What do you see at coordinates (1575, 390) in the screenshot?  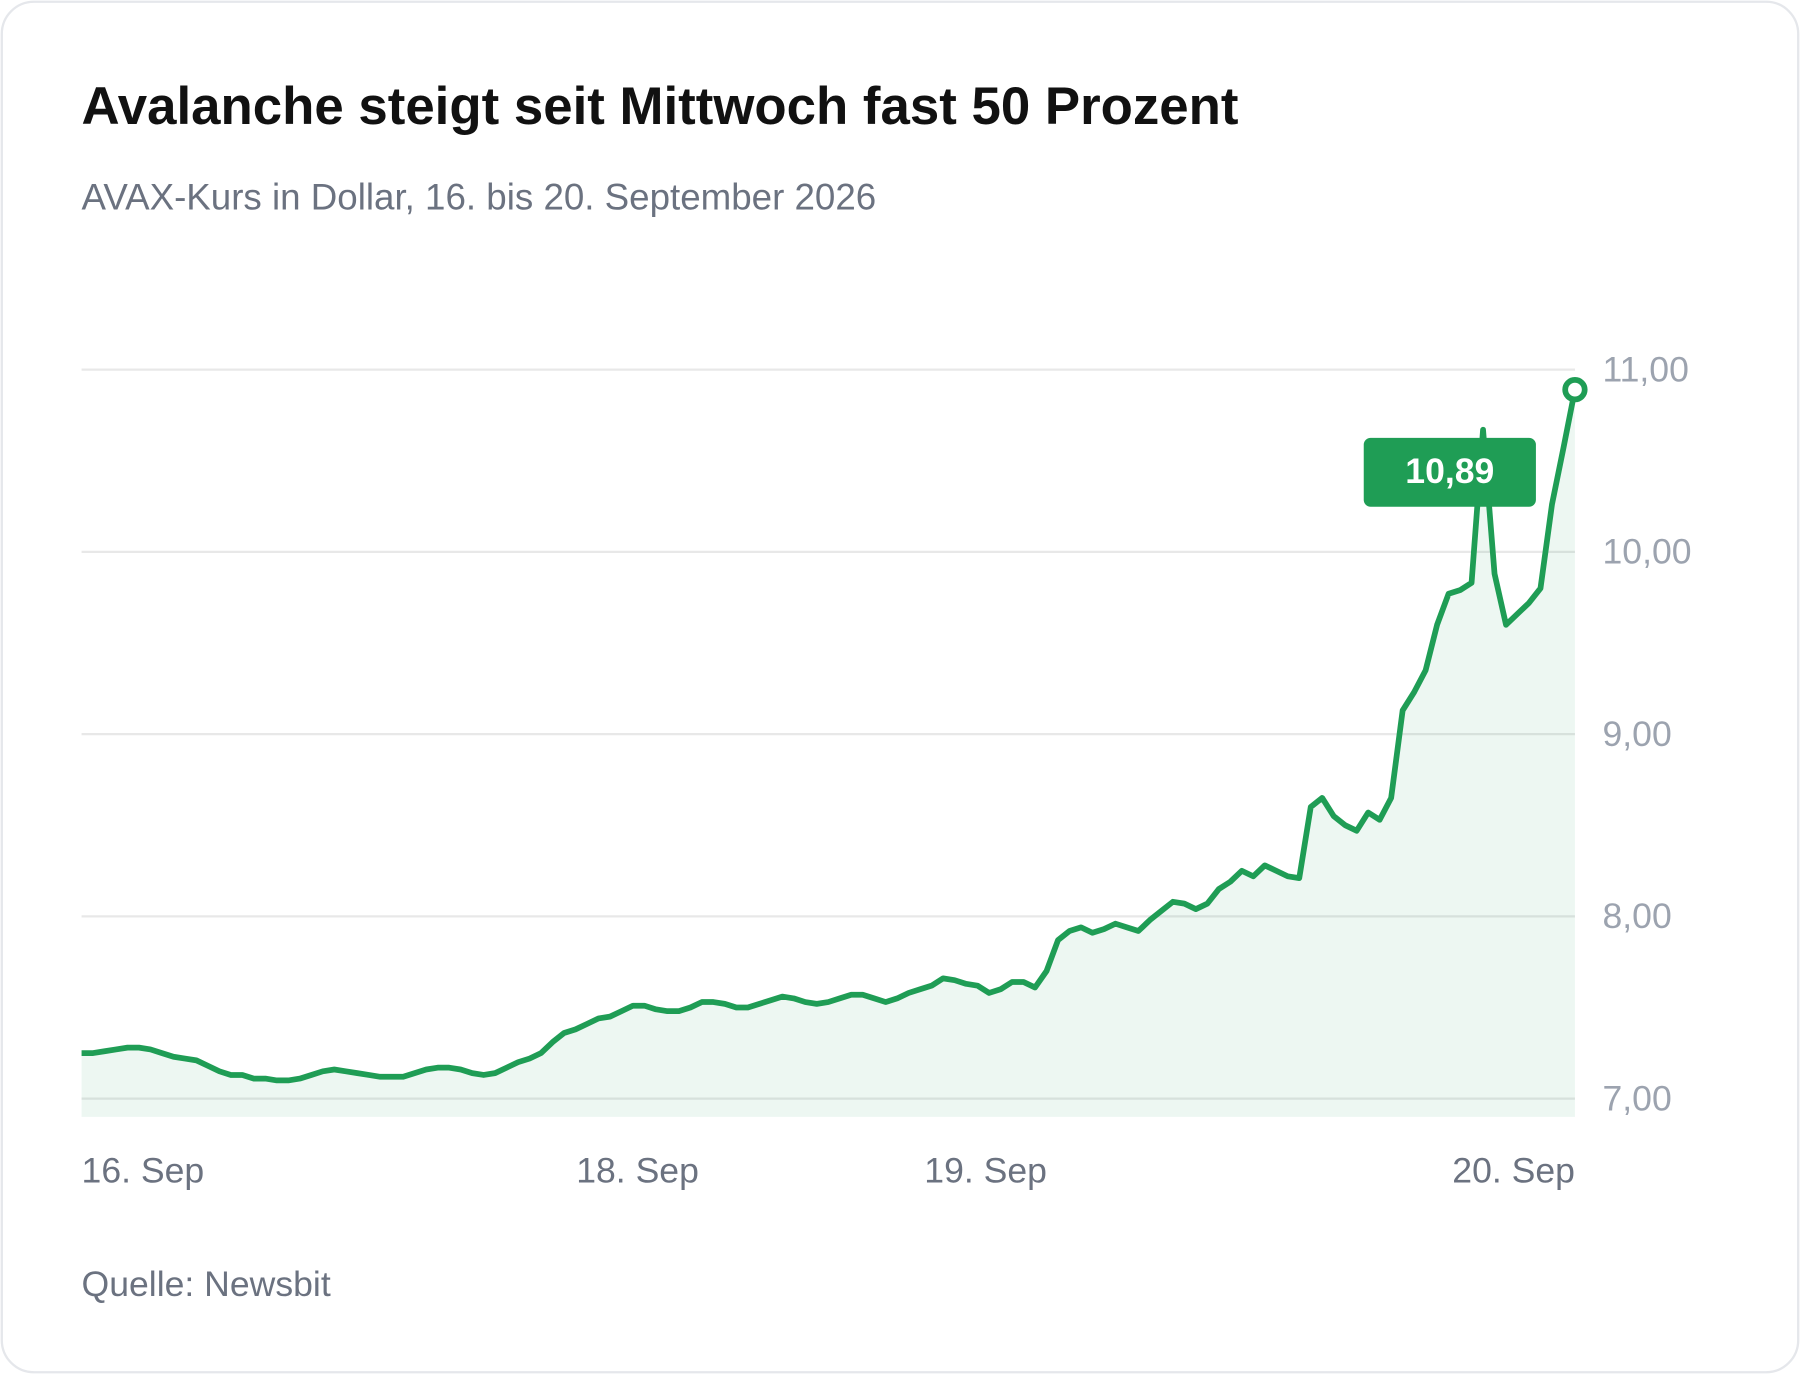 I see `end-point` at bounding box center [1575, 390].